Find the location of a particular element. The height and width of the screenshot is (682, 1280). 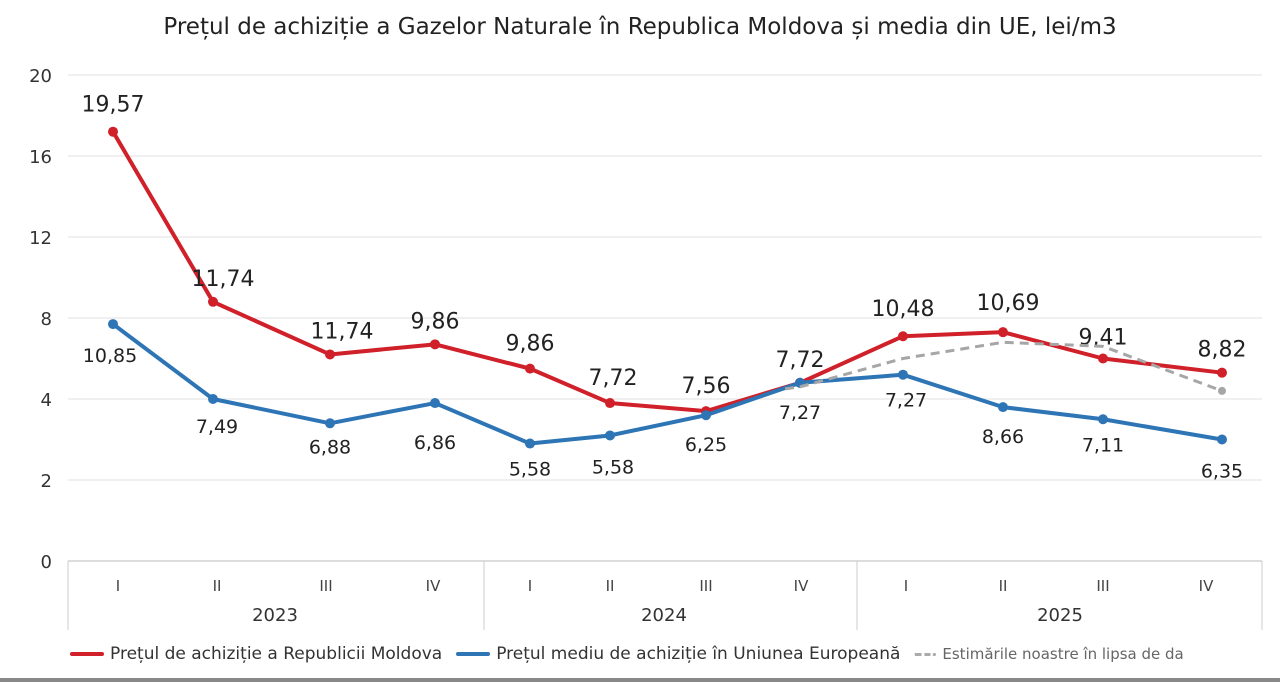

bottom-border is located at coordinates (640, 680).